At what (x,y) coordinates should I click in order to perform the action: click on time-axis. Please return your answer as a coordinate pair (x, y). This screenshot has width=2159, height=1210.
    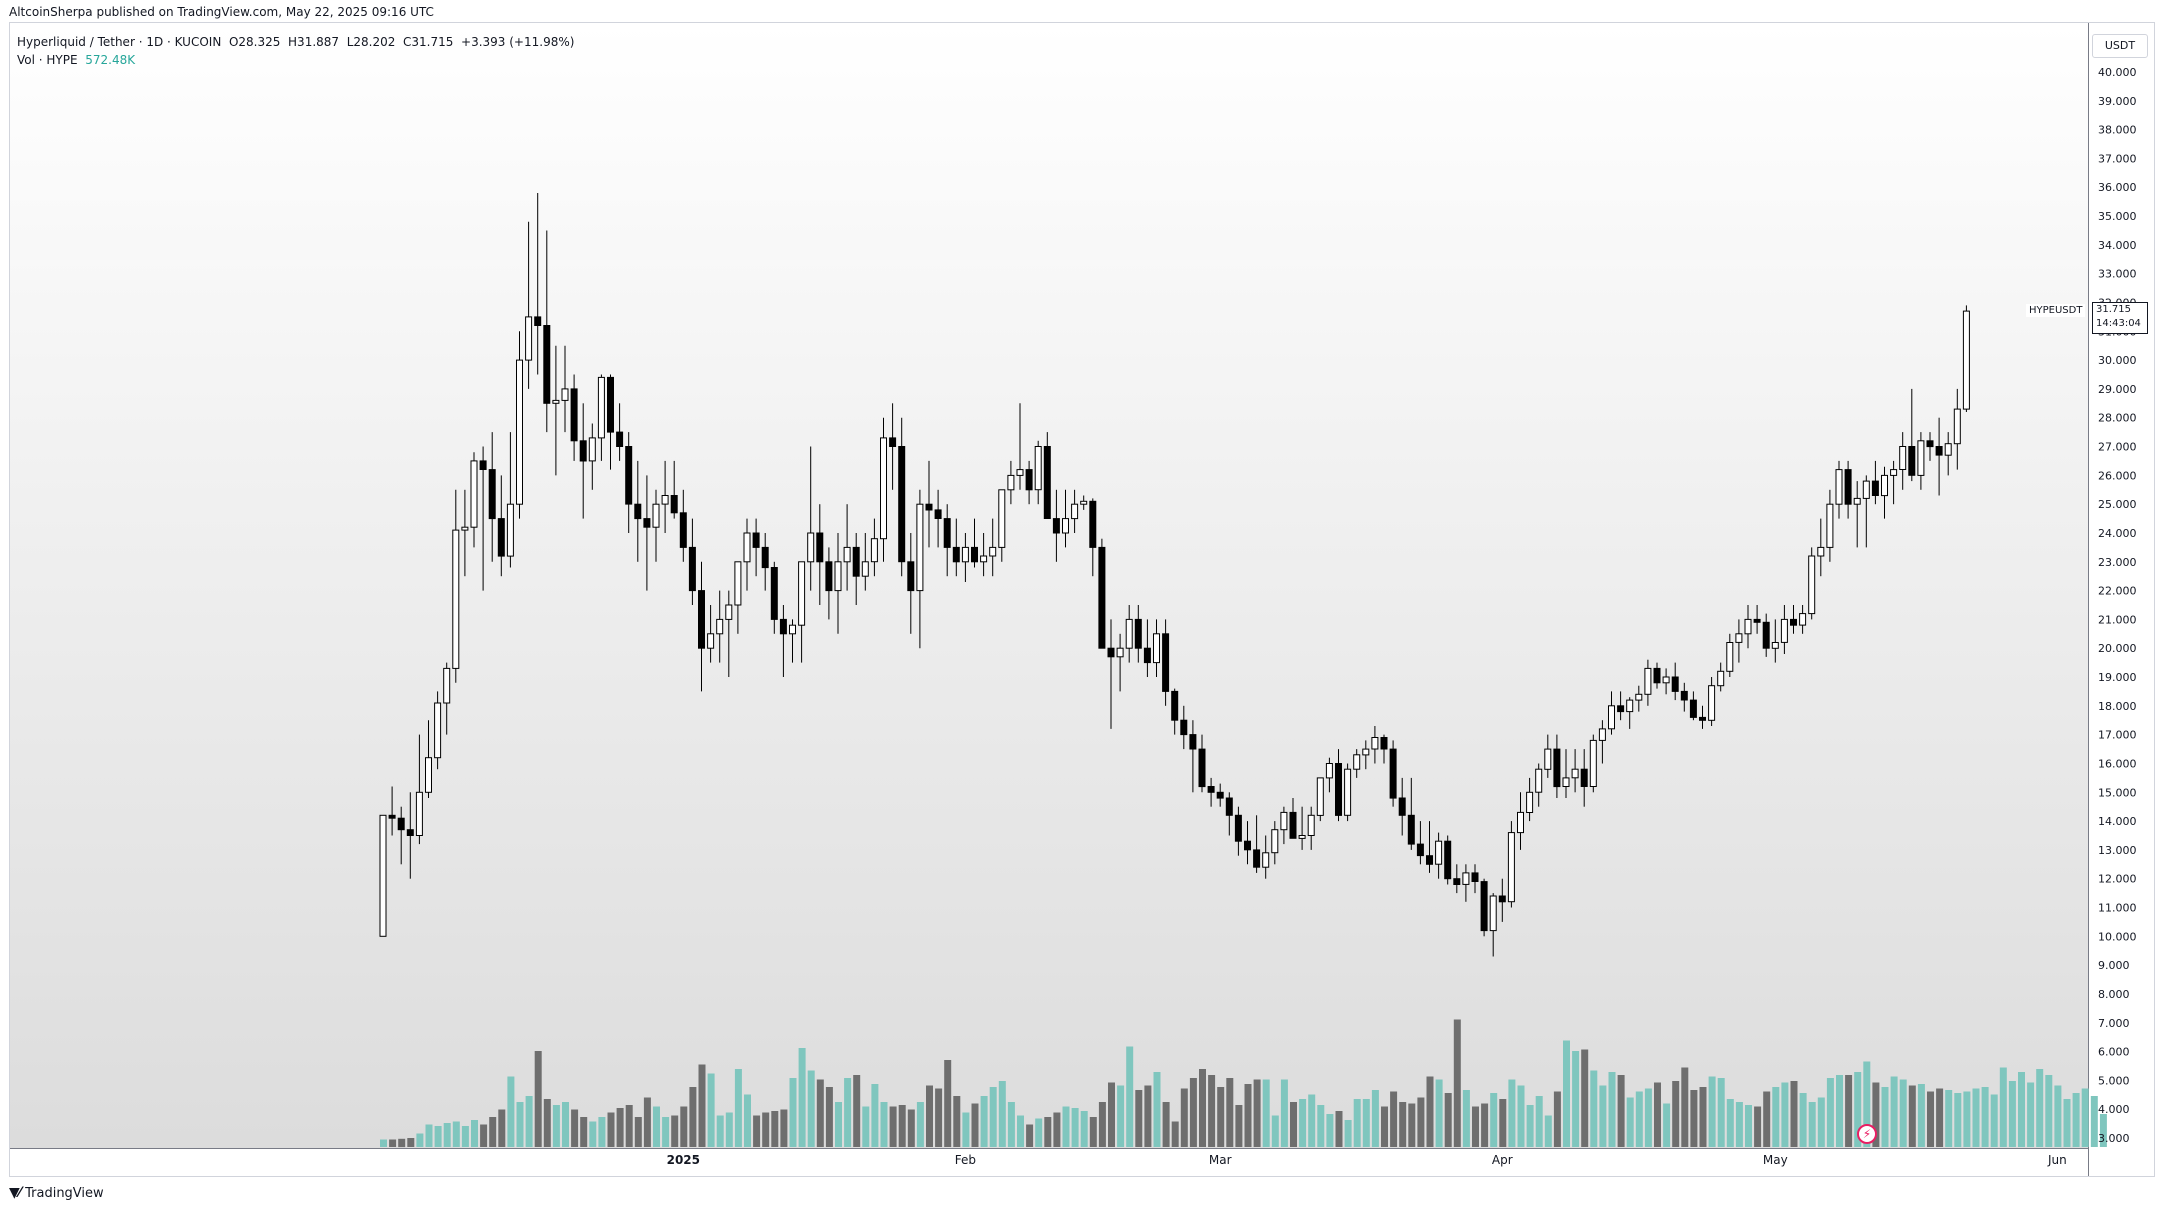
    Looking at the image, I should click on (1049, 1162).